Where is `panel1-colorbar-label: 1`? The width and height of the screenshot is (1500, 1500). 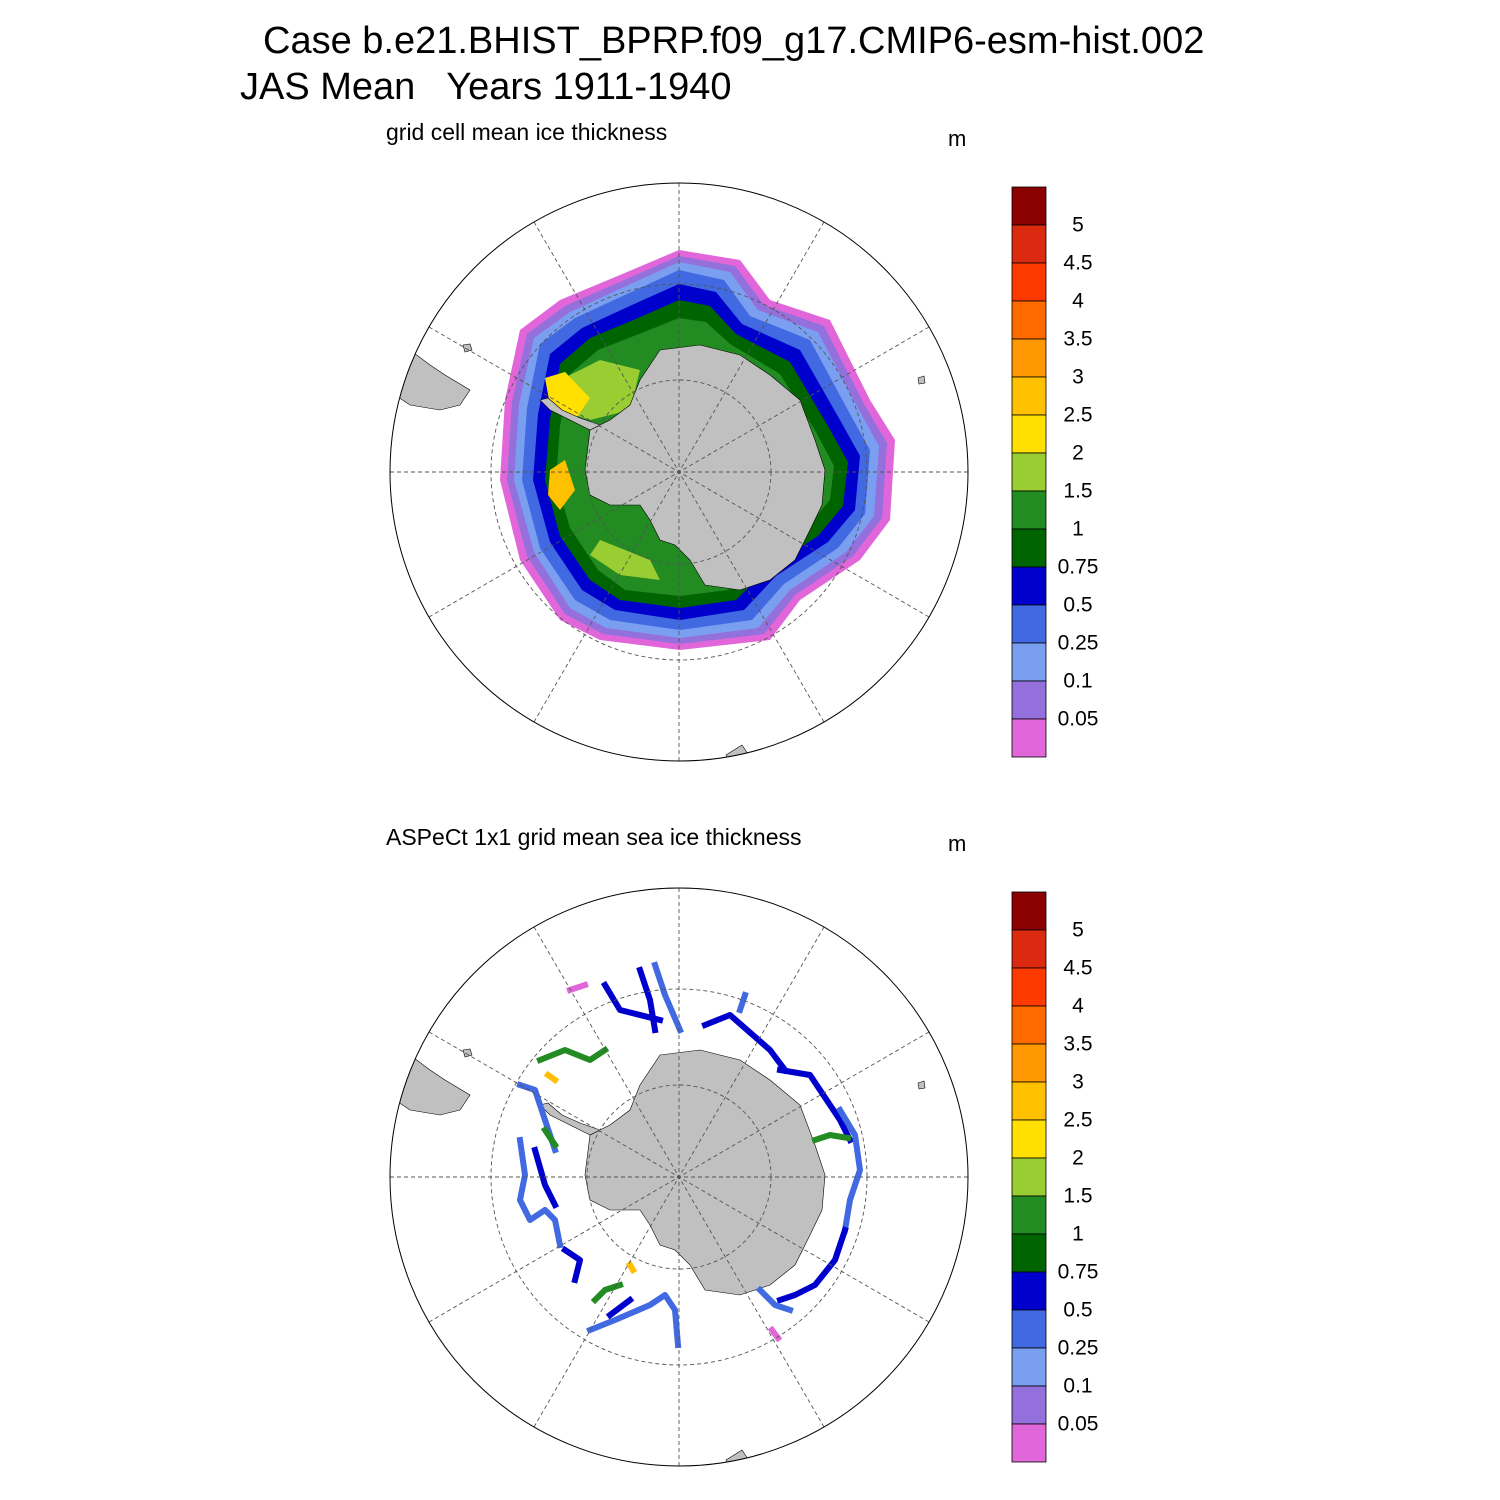
panel1-colorbar-label: 1 is located at coordinates (1078, 529).